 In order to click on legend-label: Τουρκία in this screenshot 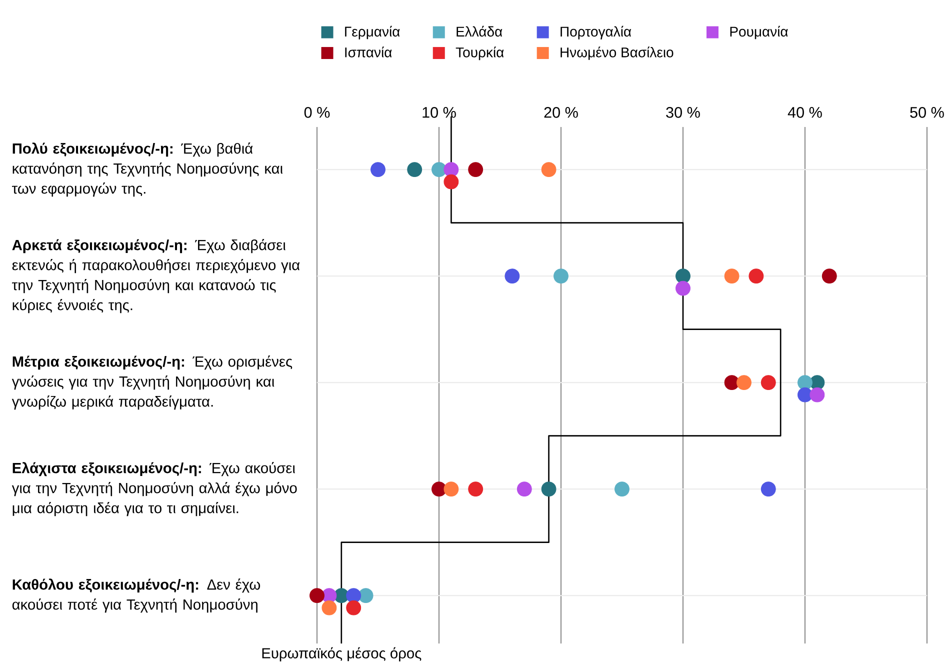, I will do `click(480, 53)`.